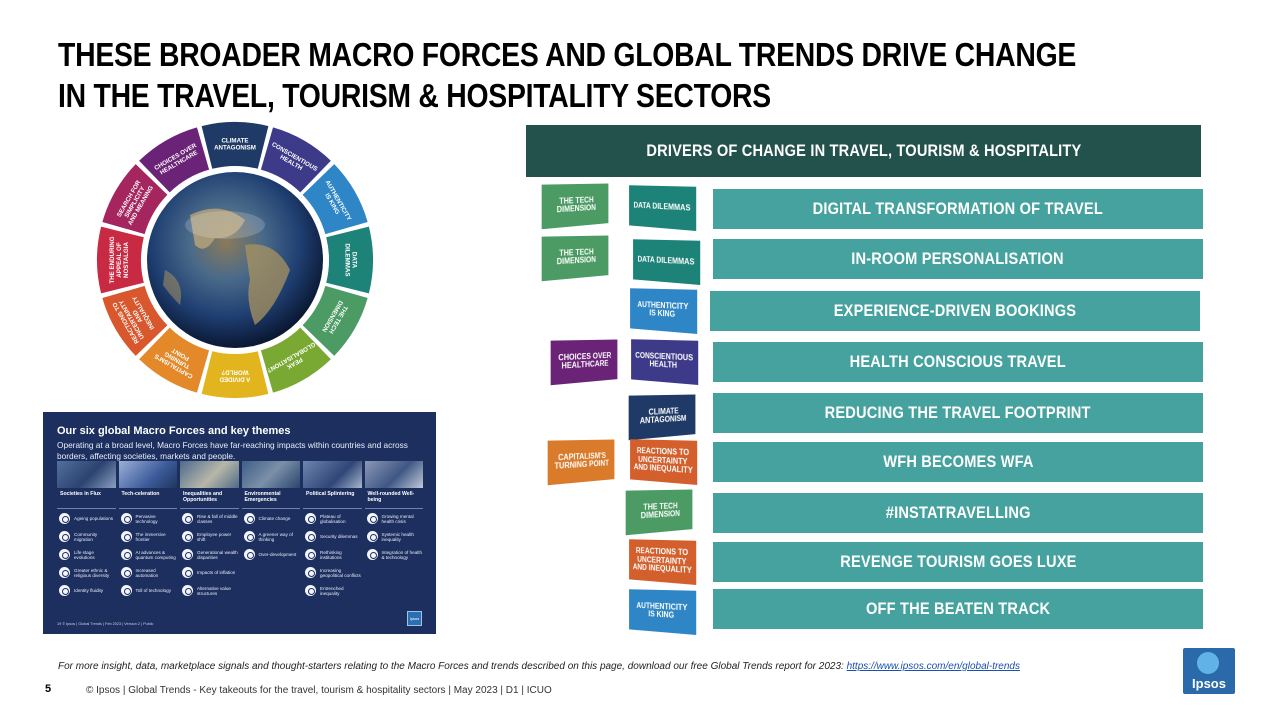 The width and height of the screenshot is (1280, 720). Describe the element at coordinates (209, 591) in the screenshot. I see `macro-force-theme: Alternative value structures` at that location.